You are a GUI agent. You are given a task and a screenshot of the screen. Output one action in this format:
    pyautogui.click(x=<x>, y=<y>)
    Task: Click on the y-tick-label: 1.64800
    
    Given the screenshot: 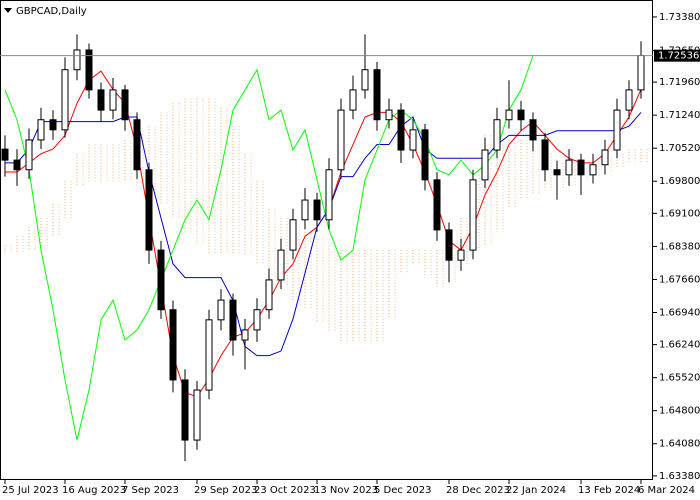 What is the action you would take?
    pyautogui.click(x=679, y=411)
    